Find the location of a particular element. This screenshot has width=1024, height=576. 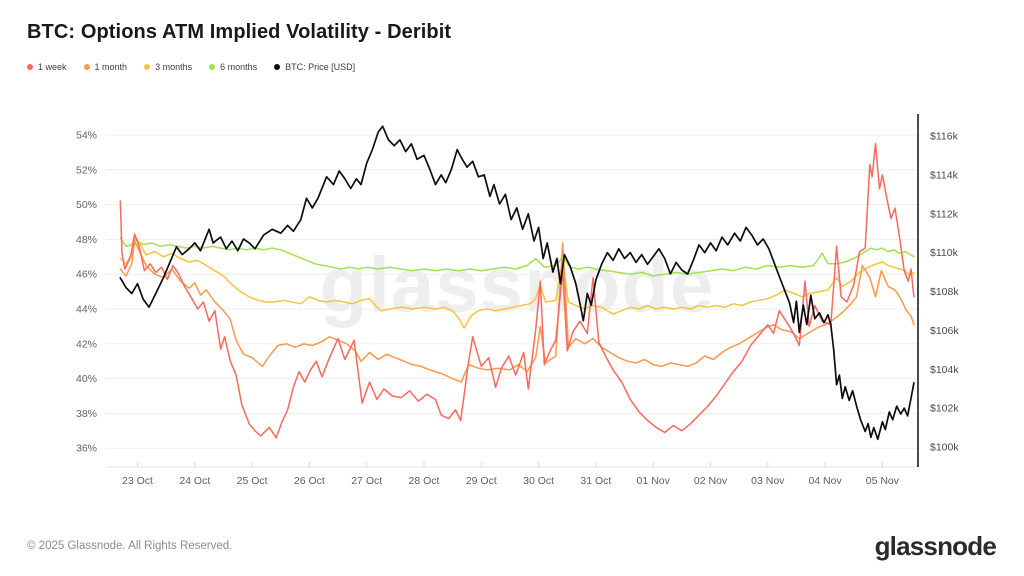

glassnode-logo: glassnode is located at coordinates (935, 546).